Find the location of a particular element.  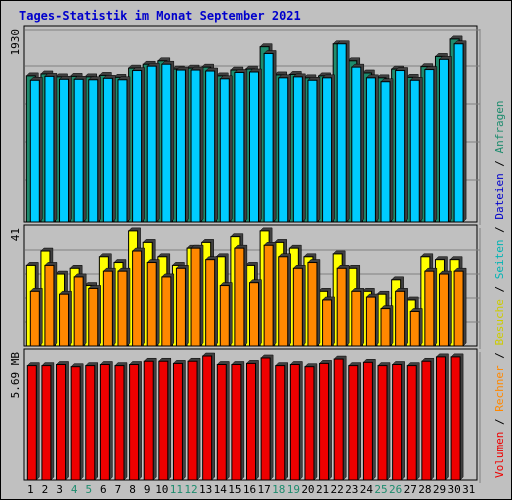

legend-part: Rechner is located at coordinates (499, 388).